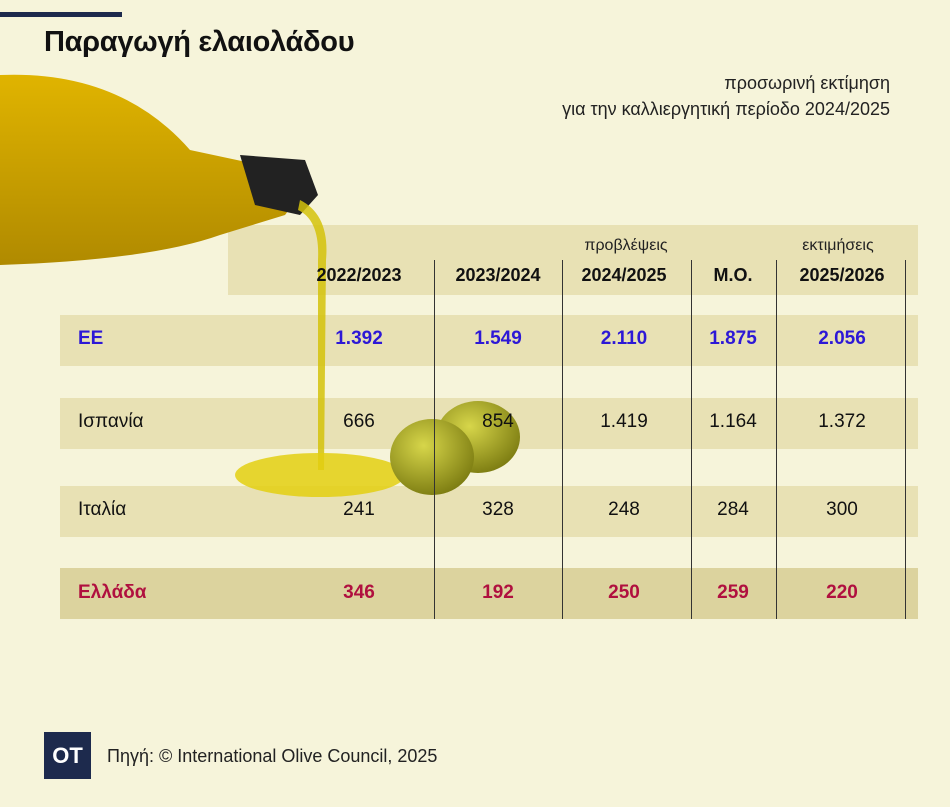 The height and width of the screenshot is (807, 950). I want to click on table-cell: 250, so click(624, 592).